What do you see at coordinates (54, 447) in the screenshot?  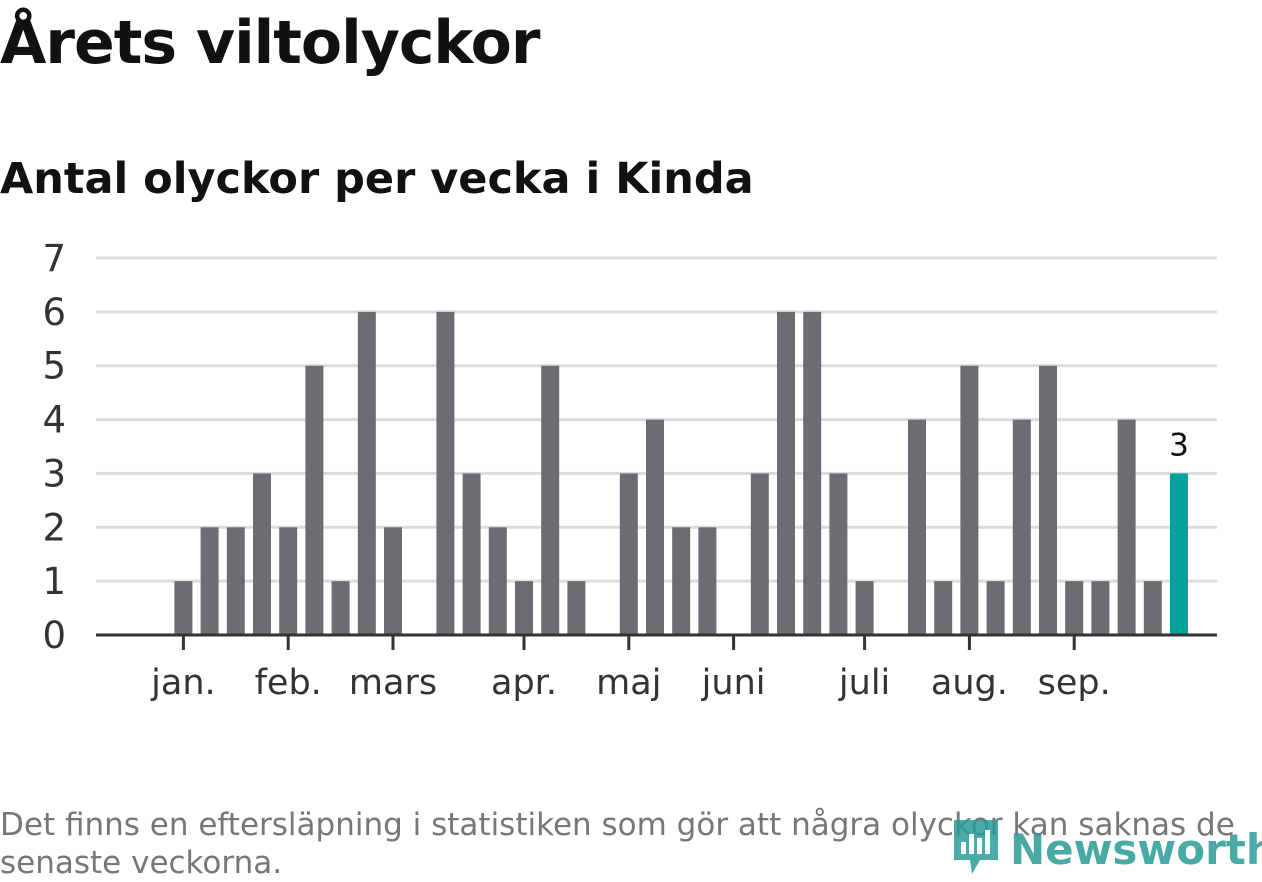 I see `y-axis-tick-labels: 0 1 2 3 4 5 6 7` at bounding box center [54, 447].